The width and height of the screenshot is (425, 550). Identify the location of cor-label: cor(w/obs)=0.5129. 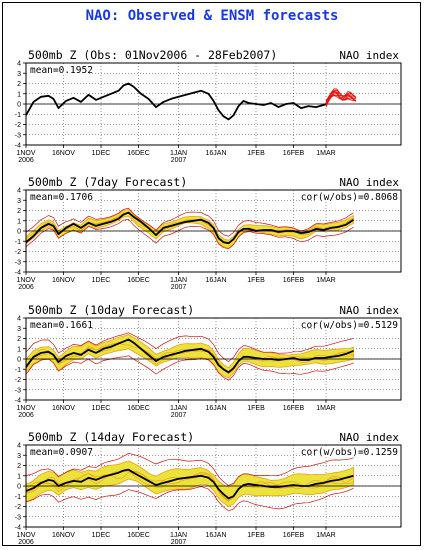
(350, 325).